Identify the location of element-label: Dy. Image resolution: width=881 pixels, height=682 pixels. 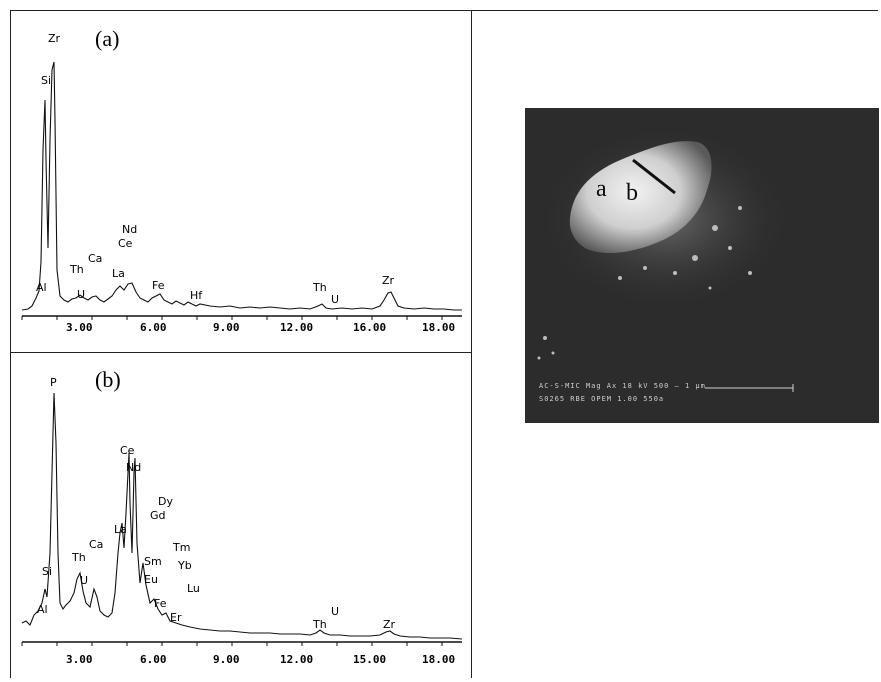
(165, 501).